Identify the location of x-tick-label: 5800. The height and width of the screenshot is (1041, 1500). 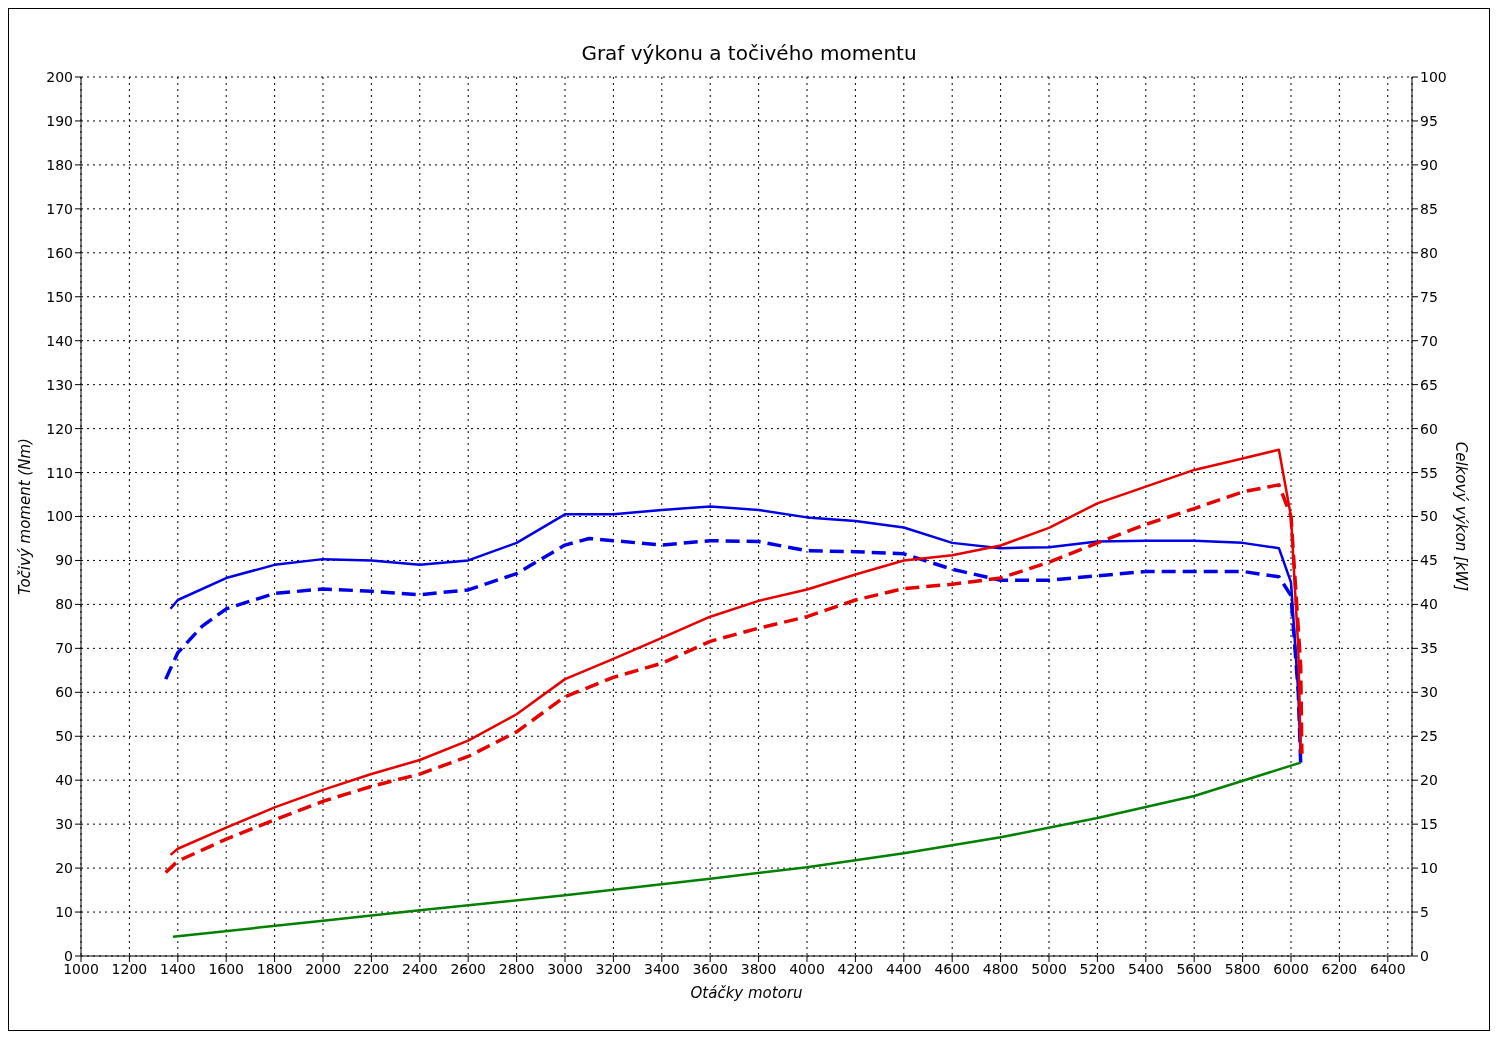
(1242, 968).